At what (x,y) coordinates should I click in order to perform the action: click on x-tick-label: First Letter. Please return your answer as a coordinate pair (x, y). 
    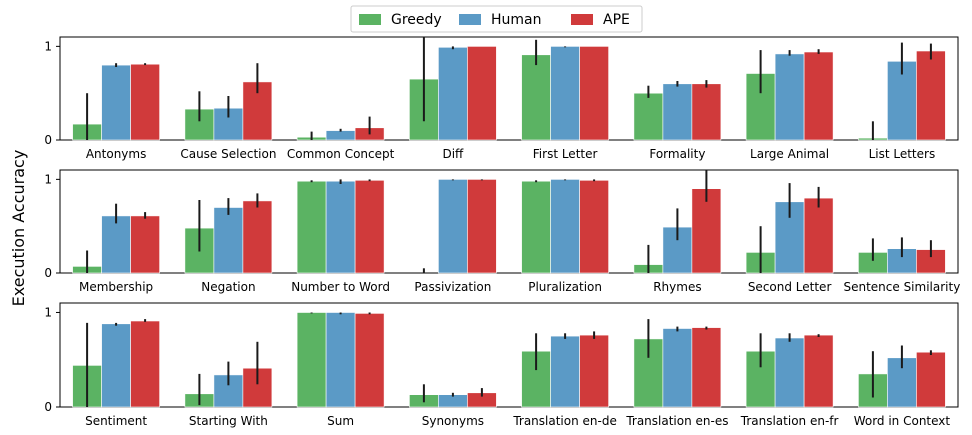
    Looking at the image, I should click on (565, 154).